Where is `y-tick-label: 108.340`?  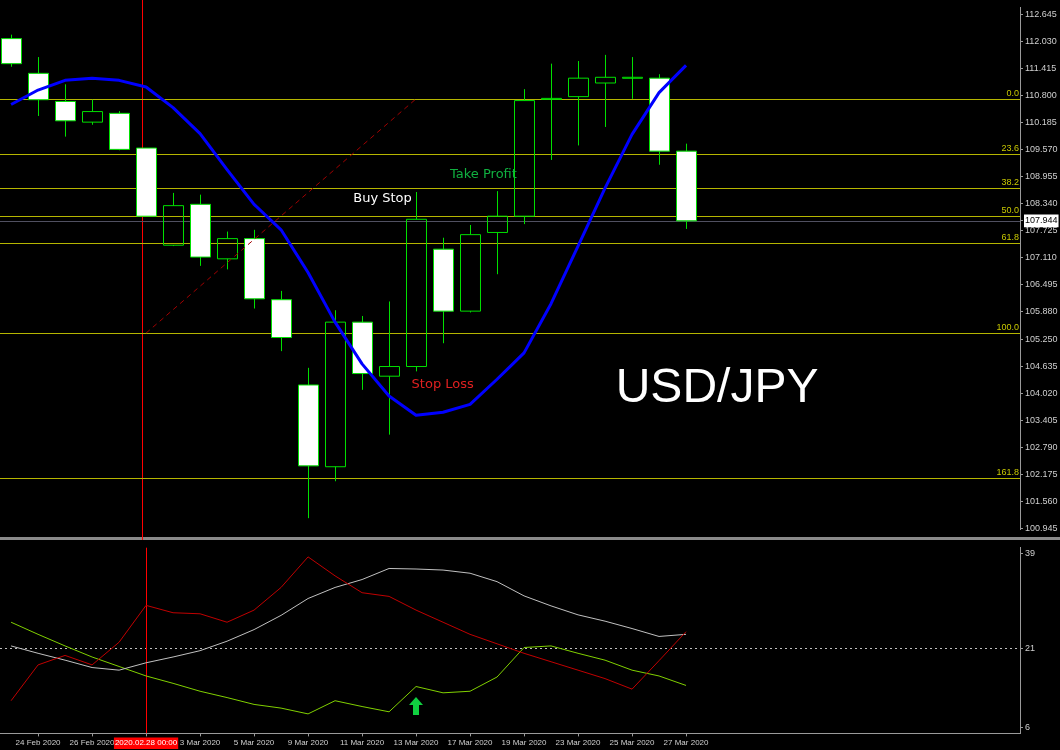
y-tick-label: 108.340 is located at coordinates (1041, 202).